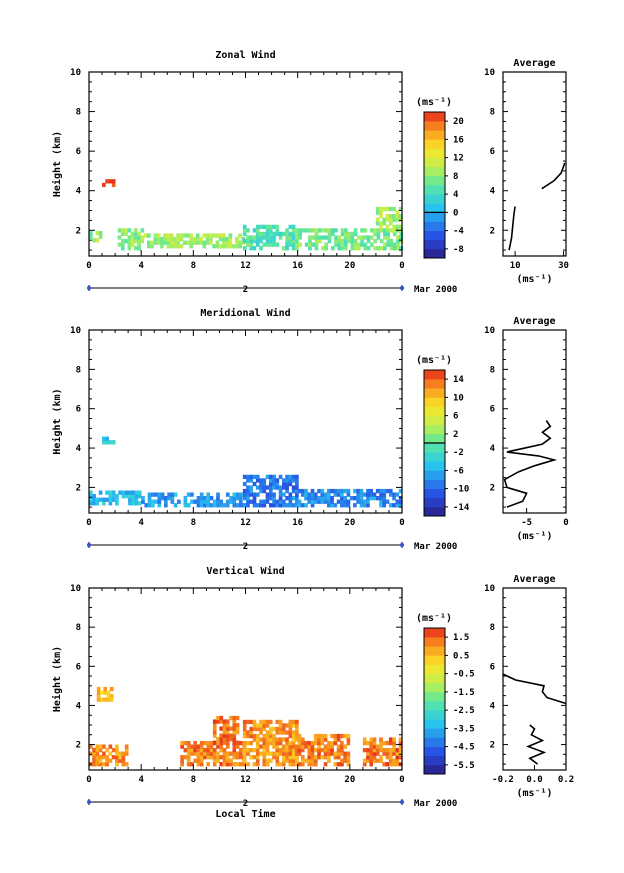 Image resolution: width=624 pixels, height=873 pixels. I want to click on date-axis-marker, so click(89, 288).